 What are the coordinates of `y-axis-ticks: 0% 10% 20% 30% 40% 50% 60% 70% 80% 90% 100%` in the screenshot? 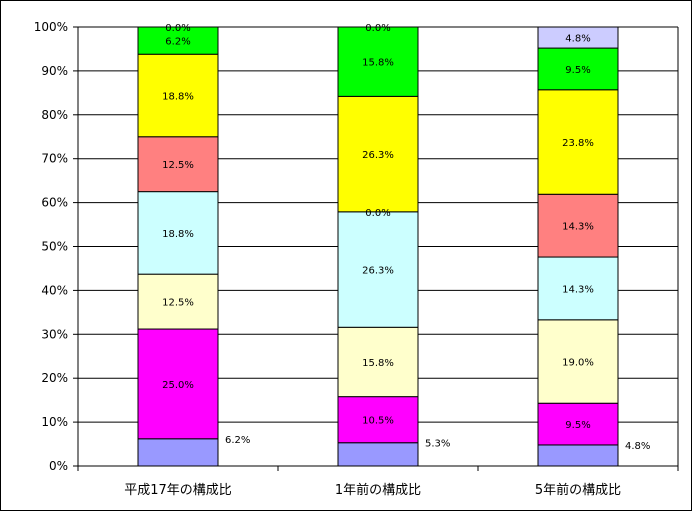 It's located at (51, 246).